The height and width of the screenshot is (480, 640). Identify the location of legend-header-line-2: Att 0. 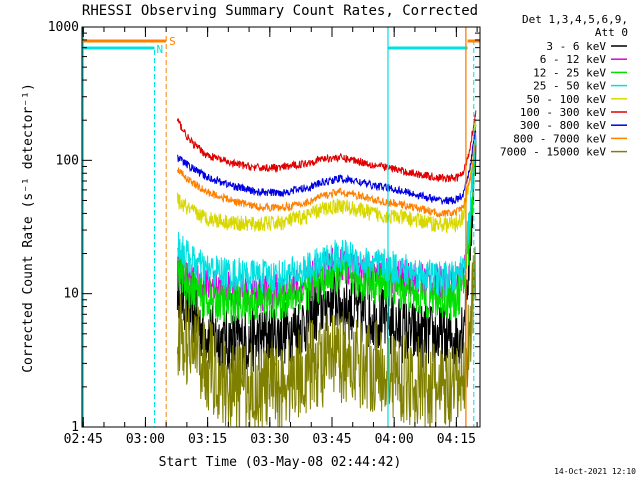
(611, 32).